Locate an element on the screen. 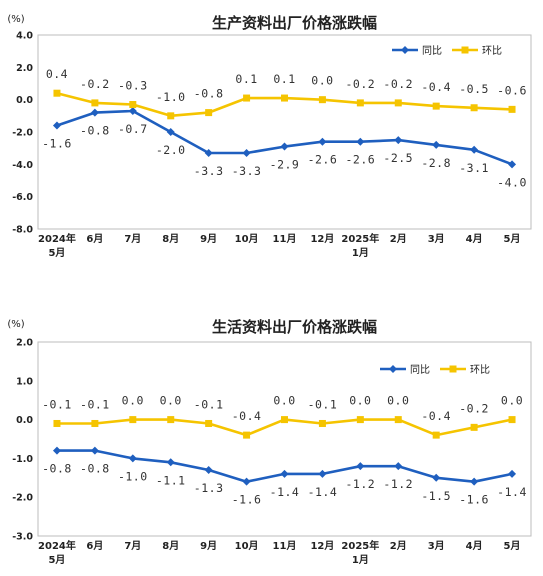  x-tick-label: 7月 is located at coordinates (132, 239).